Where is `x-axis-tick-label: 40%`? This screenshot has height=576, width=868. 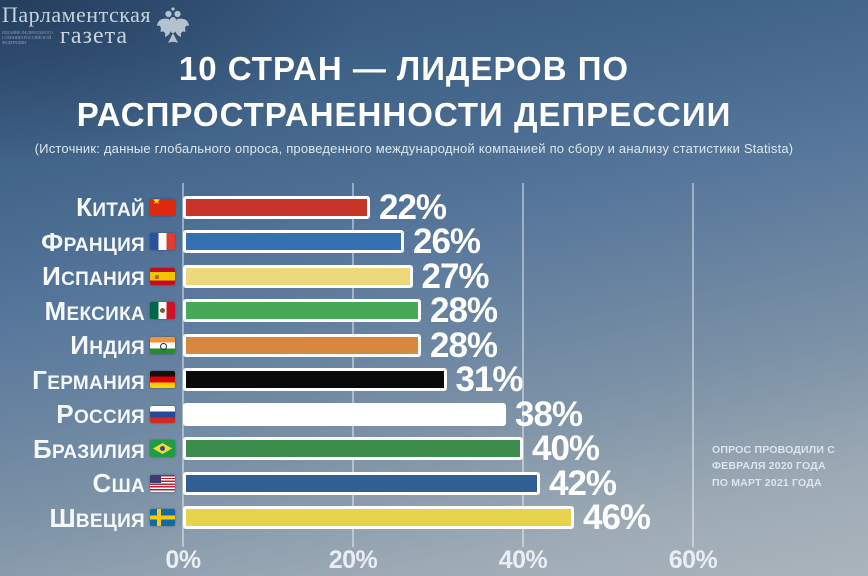
x-axis-tick-label: 40% is located at coordinates (523, 560).